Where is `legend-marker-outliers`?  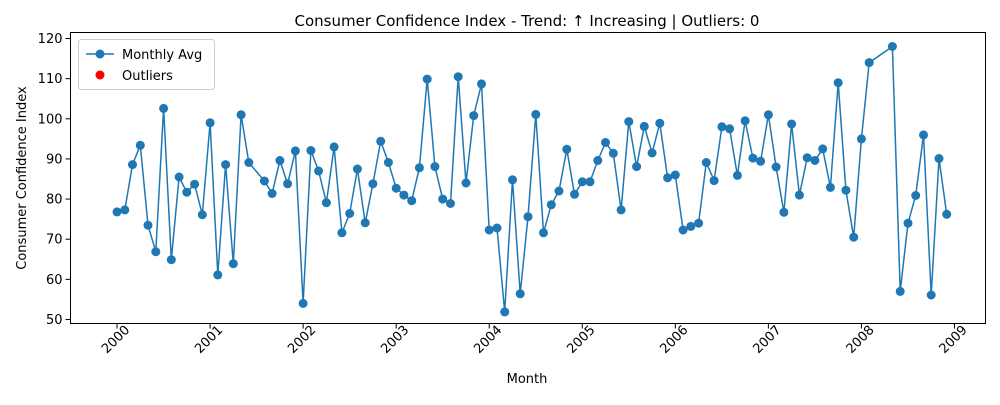
legend-marker-outliers is located at coordinates (100, 75).